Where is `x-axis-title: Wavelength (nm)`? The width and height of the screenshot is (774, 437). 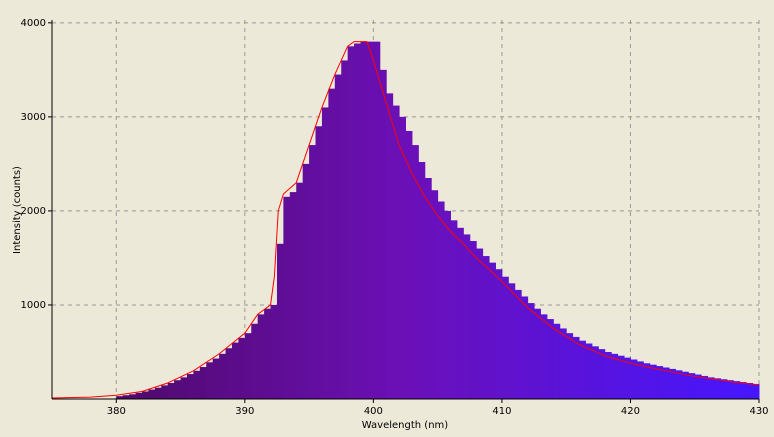
x-axis-title: Wavelength (nm) is located at coordinates (405, 425).